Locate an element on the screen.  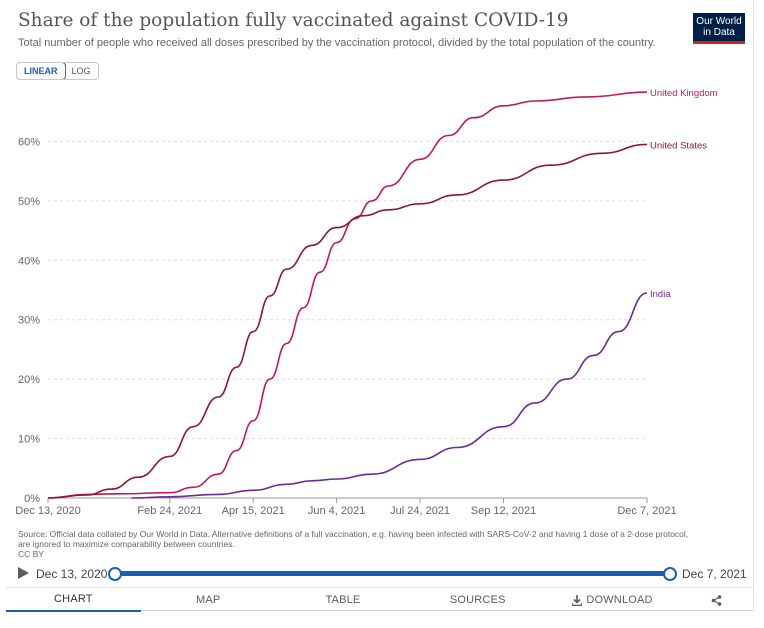
series-labels: United Kingdom United States India is located at coordinates (684, 194).